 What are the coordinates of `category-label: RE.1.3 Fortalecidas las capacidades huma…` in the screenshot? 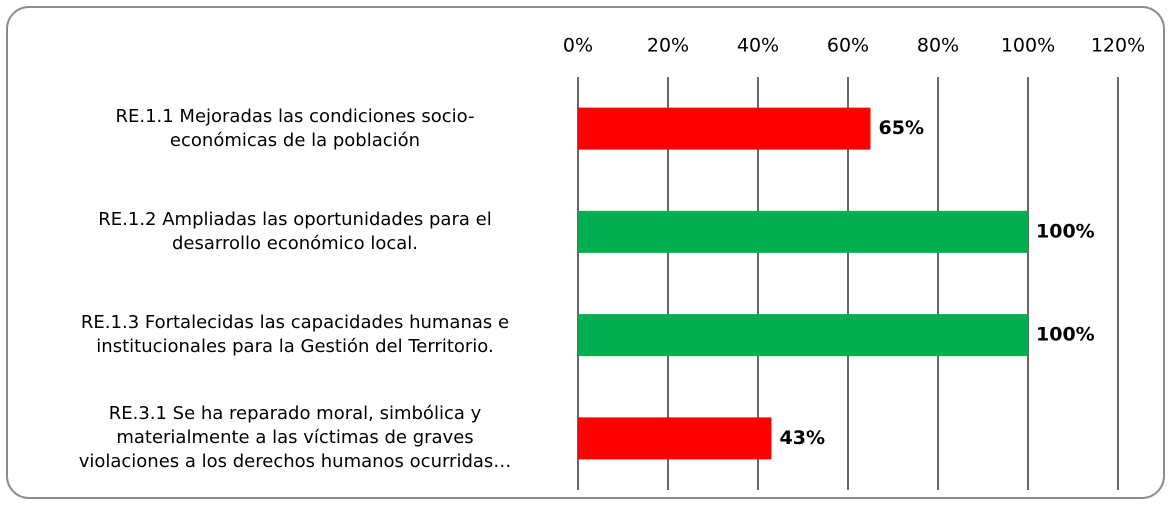 It's located at (295, 335).